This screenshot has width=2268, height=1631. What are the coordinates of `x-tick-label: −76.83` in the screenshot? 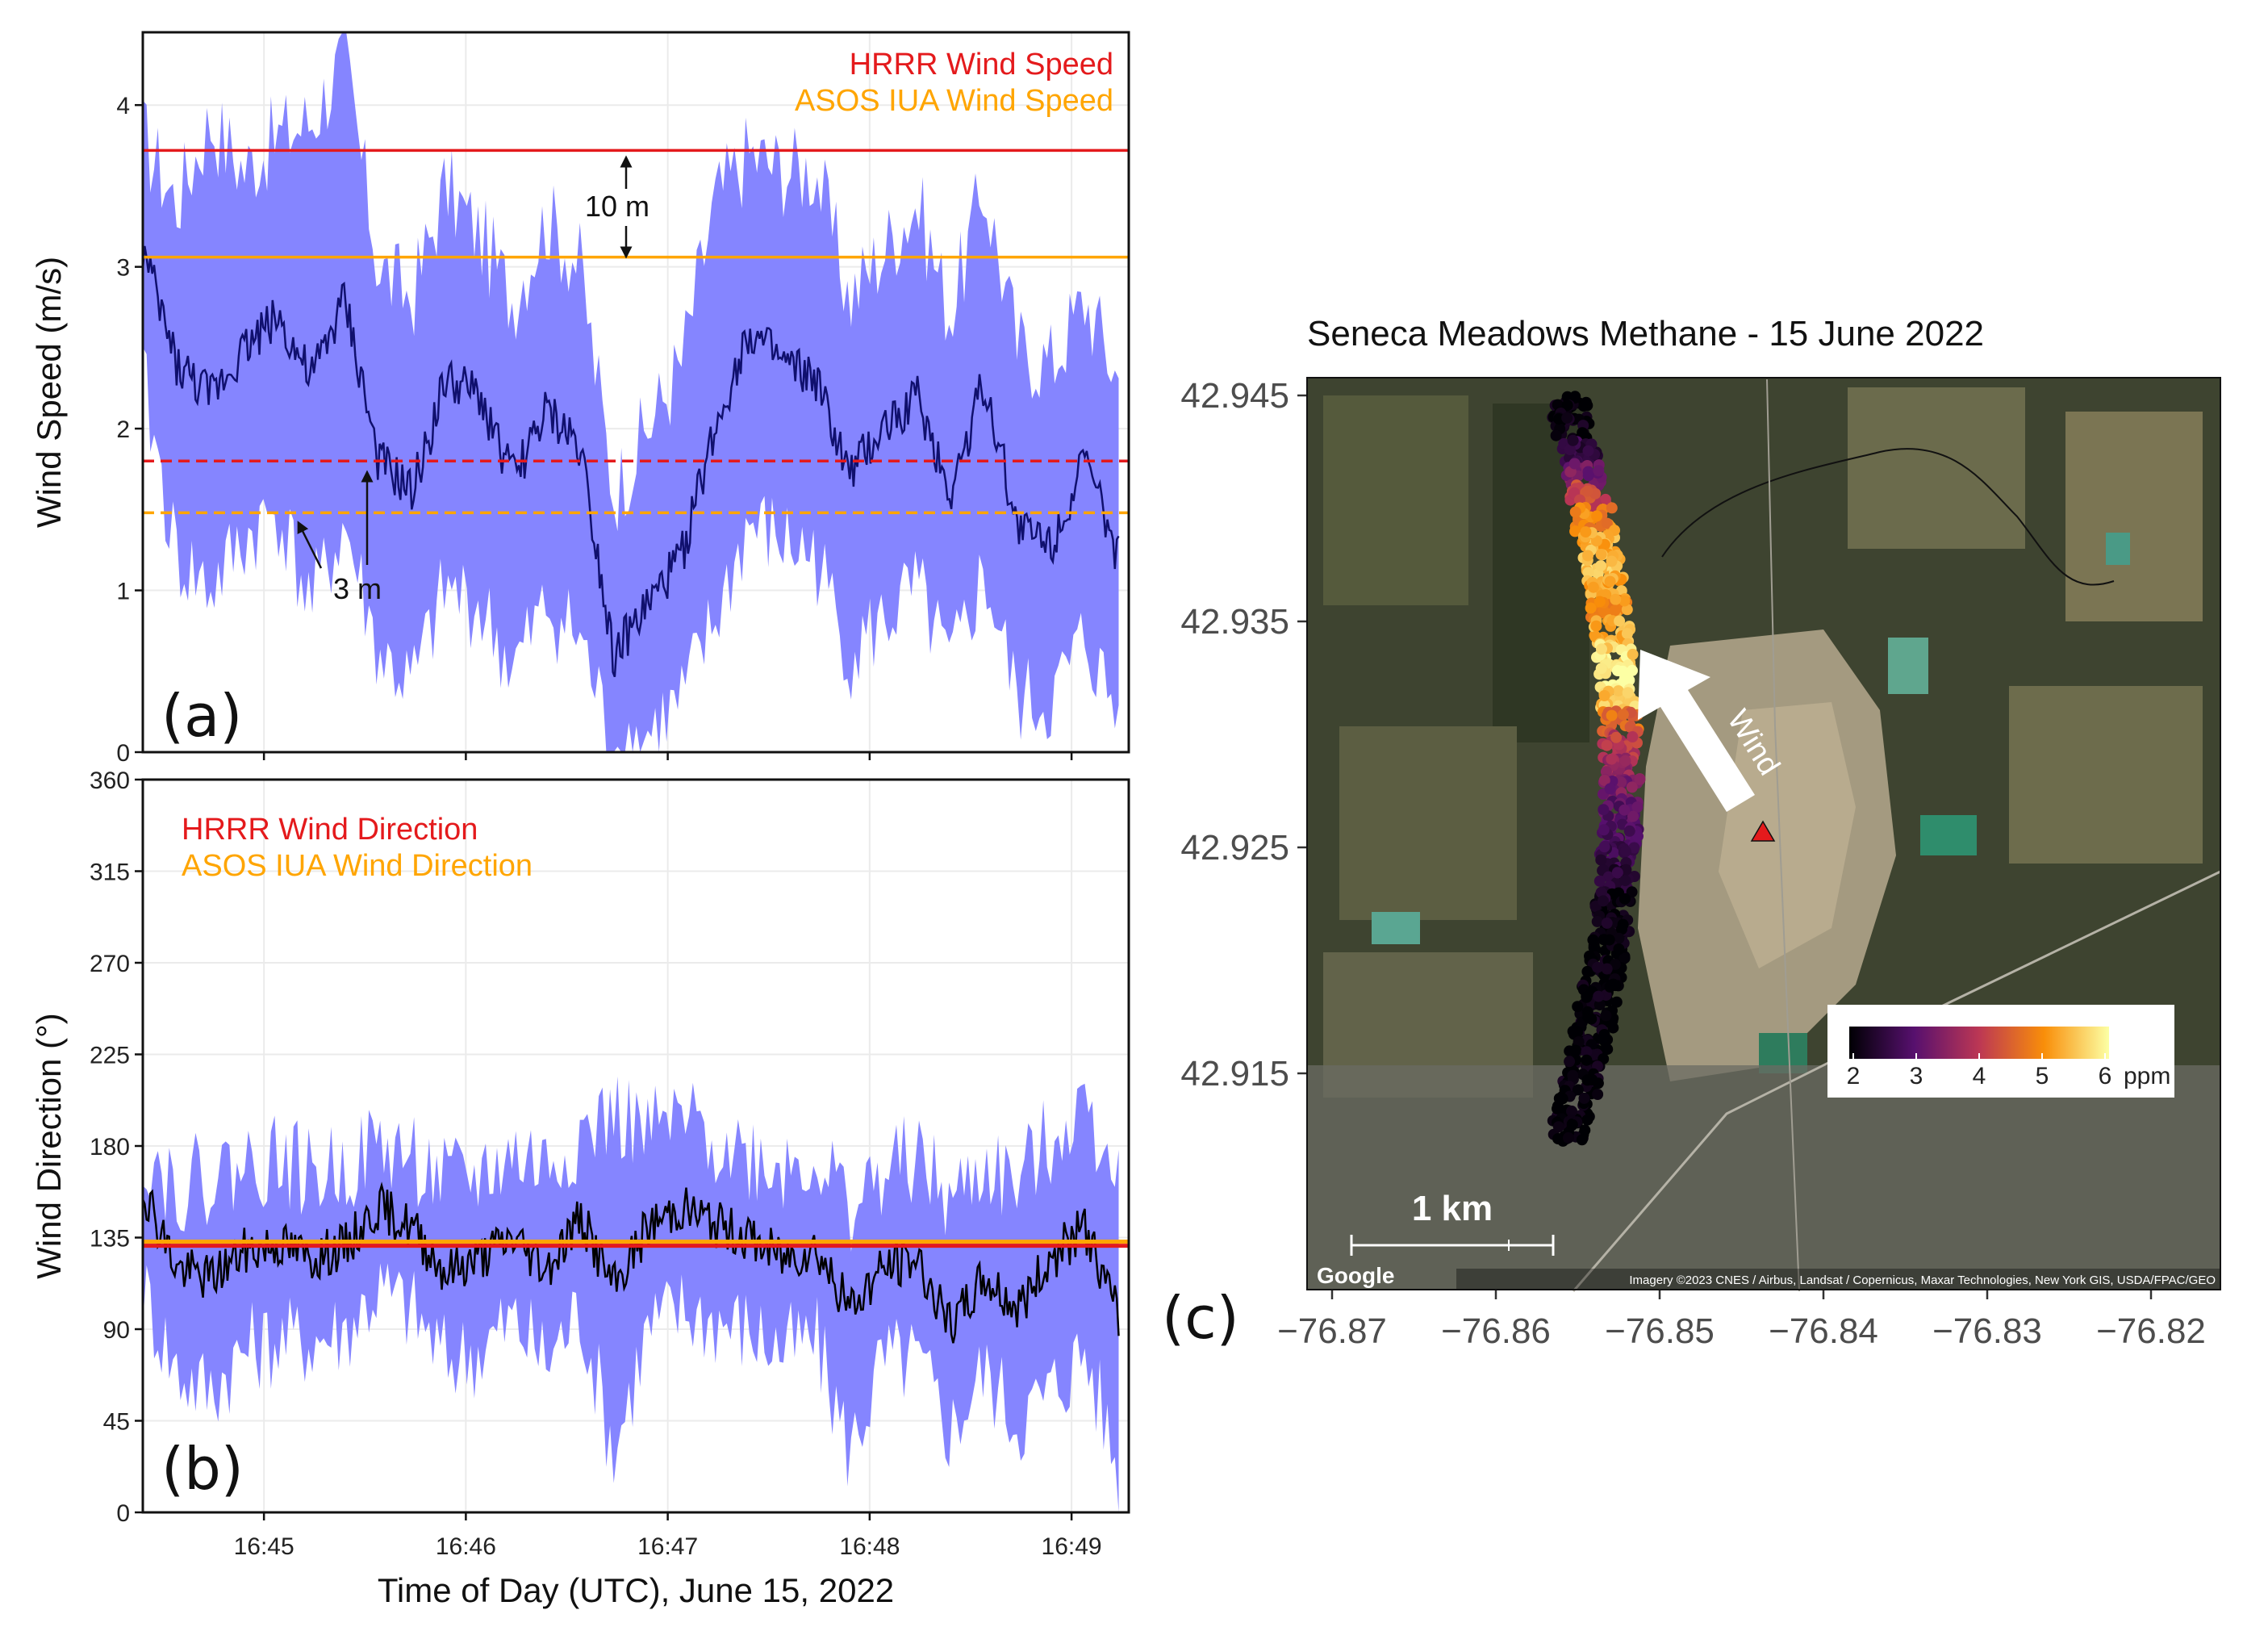 It's located at (1987, 1331).